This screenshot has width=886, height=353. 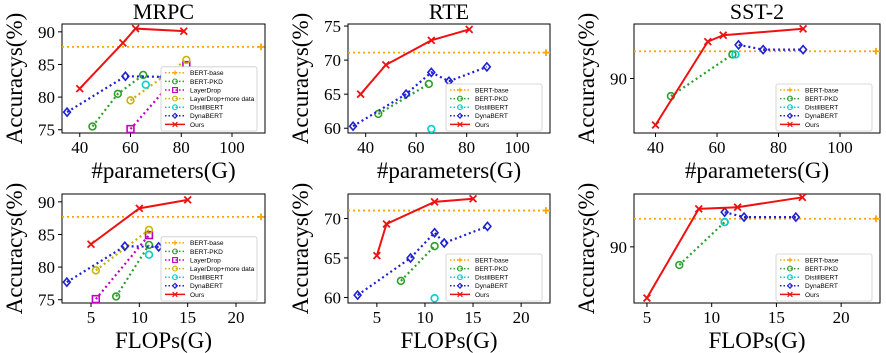 What do you see at coordinates (91, 317) in the screenshot?
I see `x-tick-label: 5` at bounding box center [91, 317].